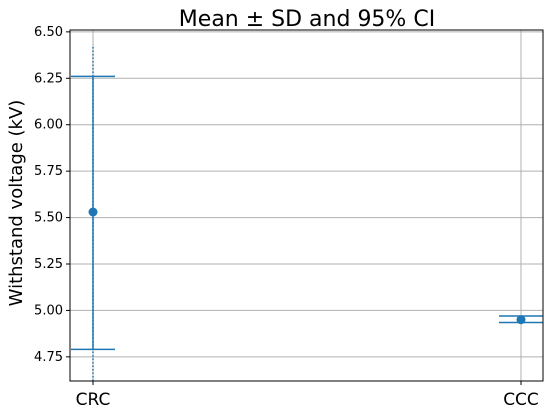 The width and height of the screenshot is (550, 415). Describe the element at coordinates (48, 78) in the screenshot. I see `y-tick-label: 6.25` at that location.